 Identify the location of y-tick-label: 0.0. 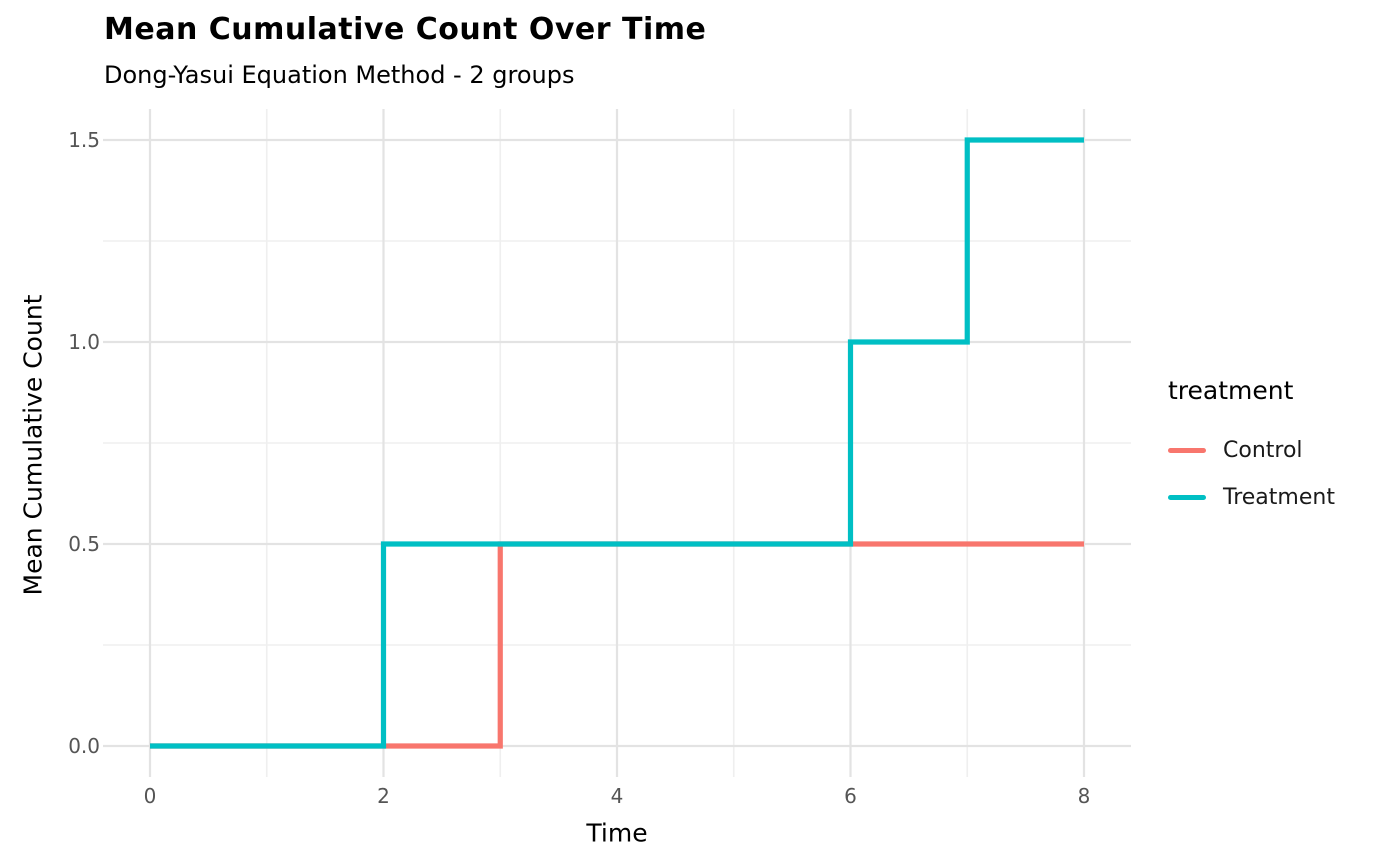
(84, 746).